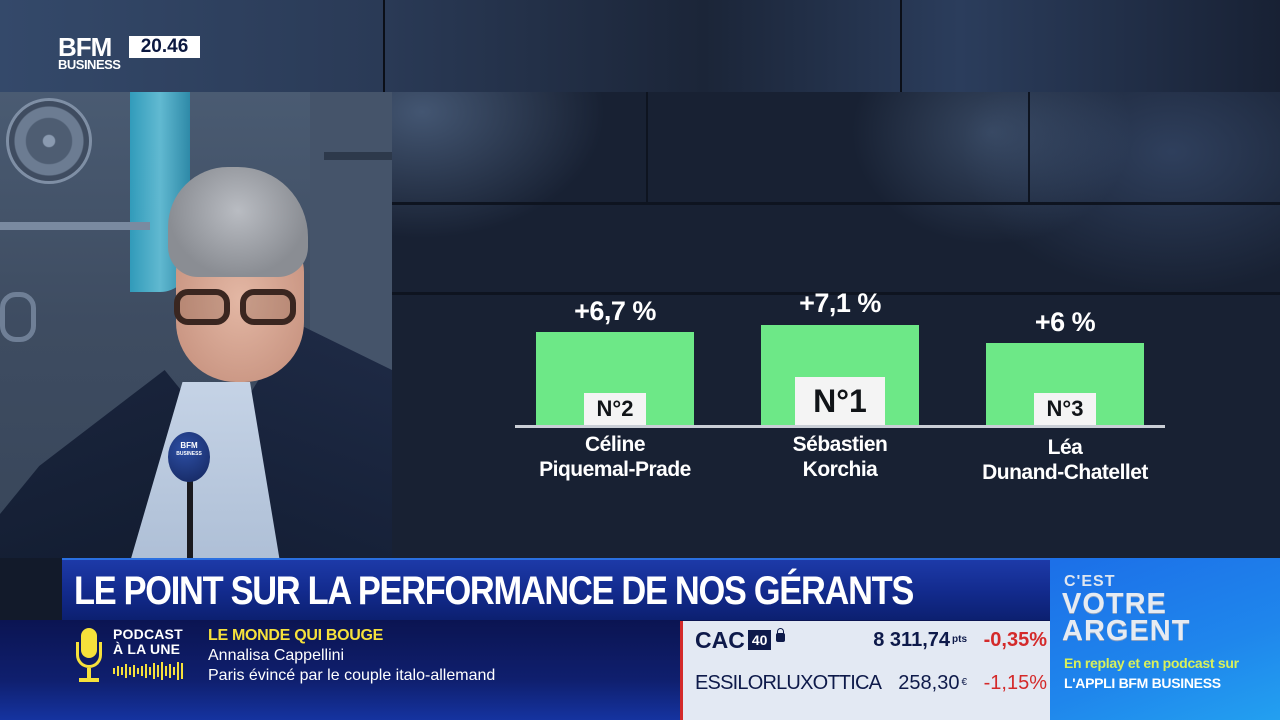 This screenshot has height=720, width=1280. What do you see at coordinates (85, 47) in the screenshot?
I see `logo-bfm: BFM` at bounding box center [85, 47].